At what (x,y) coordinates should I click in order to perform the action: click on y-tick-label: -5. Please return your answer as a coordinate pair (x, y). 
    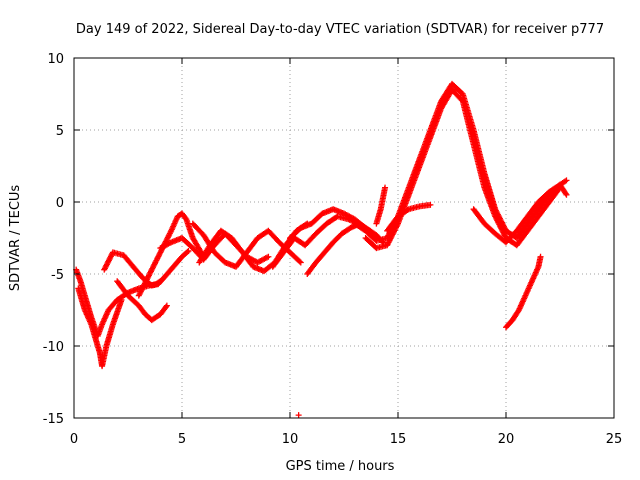
    Looking at the image, I should click on (57, 275).